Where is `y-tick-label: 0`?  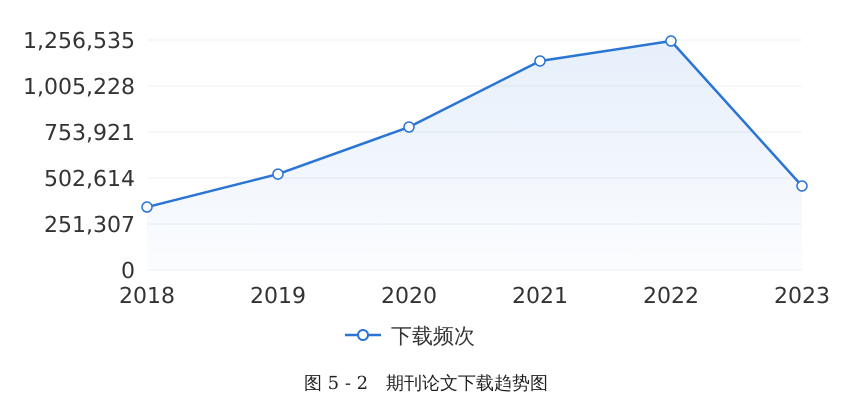 y-tick-label: 0 is located at coordinates (128, 271).